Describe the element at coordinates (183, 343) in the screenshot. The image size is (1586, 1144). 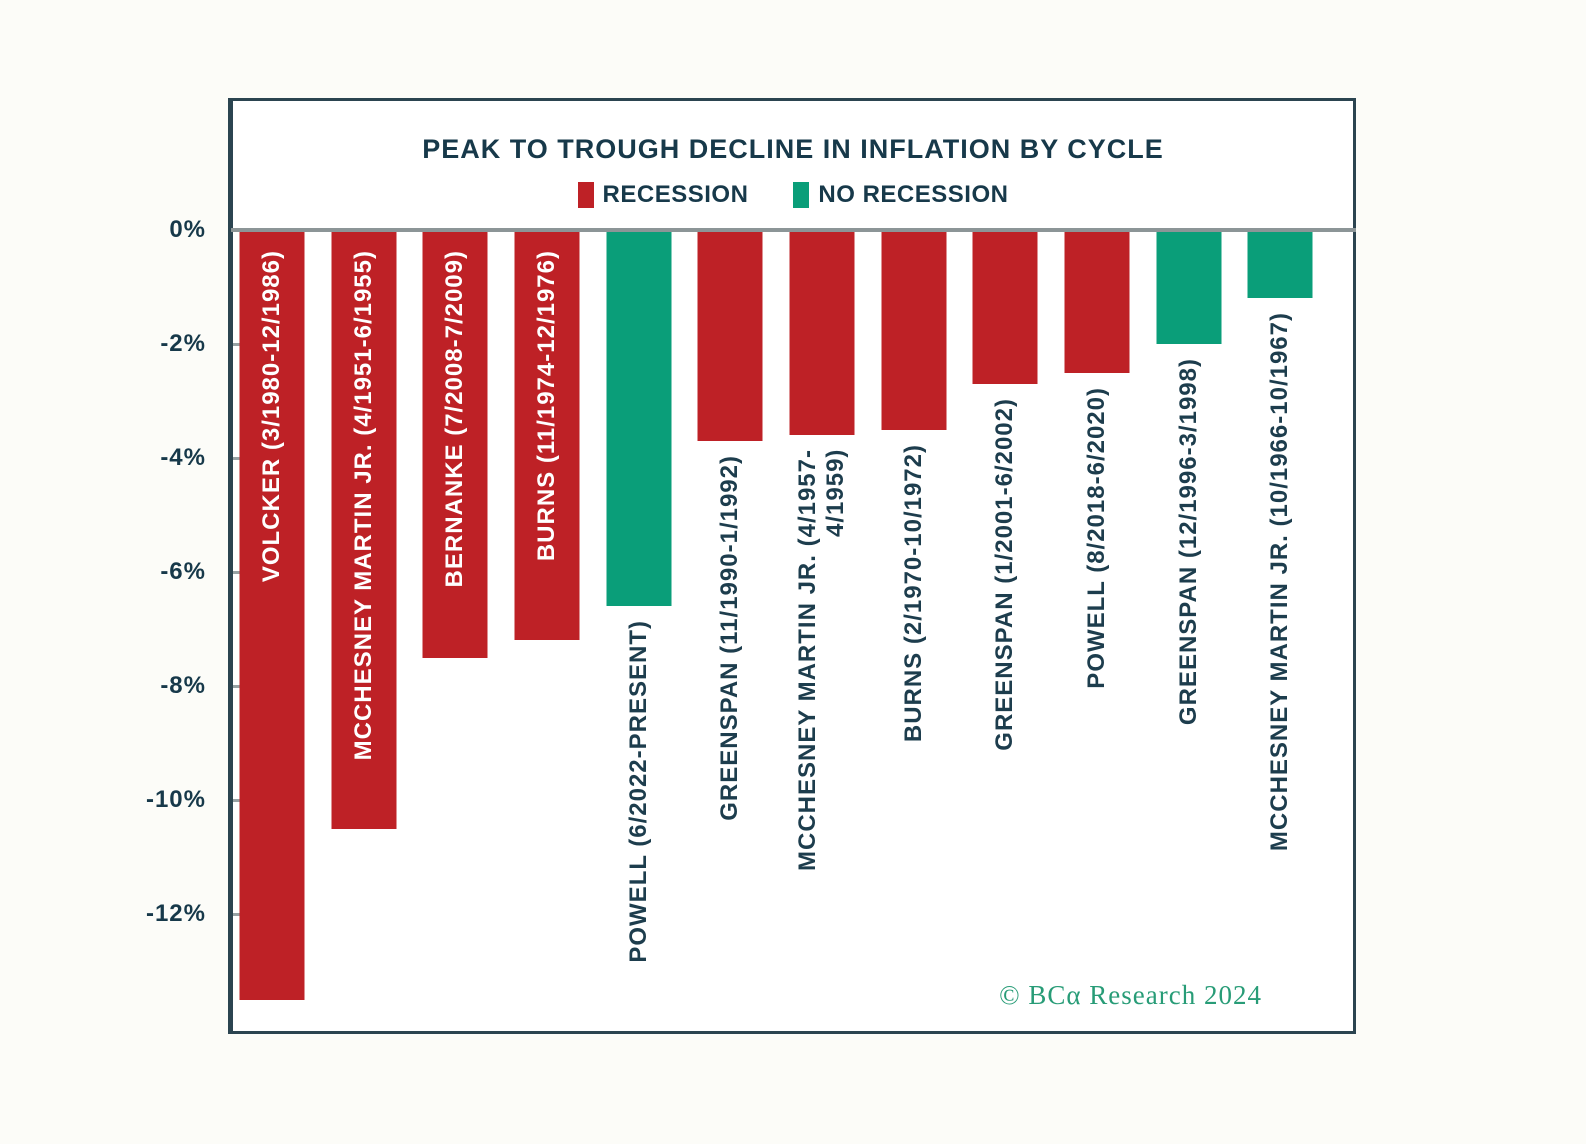
I see `y-axis-tick-label: -2%` at that location.